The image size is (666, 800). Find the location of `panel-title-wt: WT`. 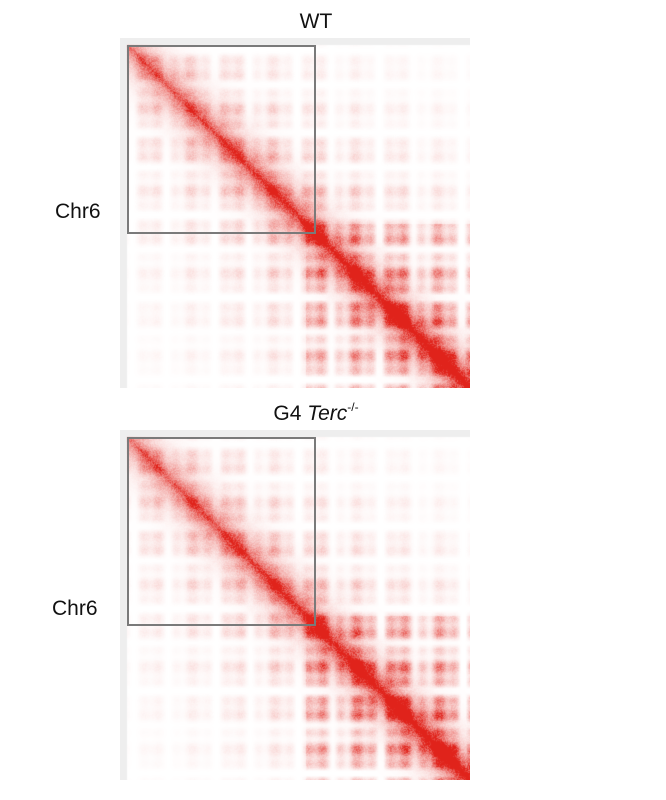

panel-title-wt: WT is located at coordinates (316, 22).